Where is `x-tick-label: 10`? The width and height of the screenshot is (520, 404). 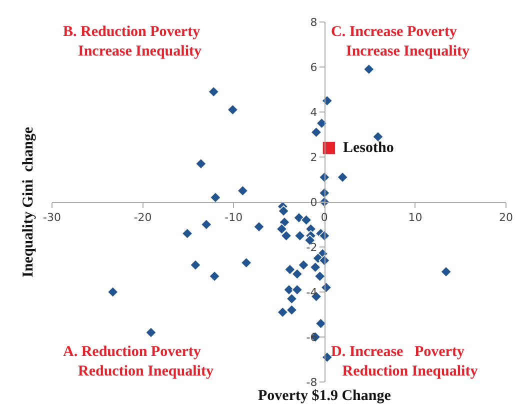 x-tick-label: 10 is located at coordinates (415, 217).